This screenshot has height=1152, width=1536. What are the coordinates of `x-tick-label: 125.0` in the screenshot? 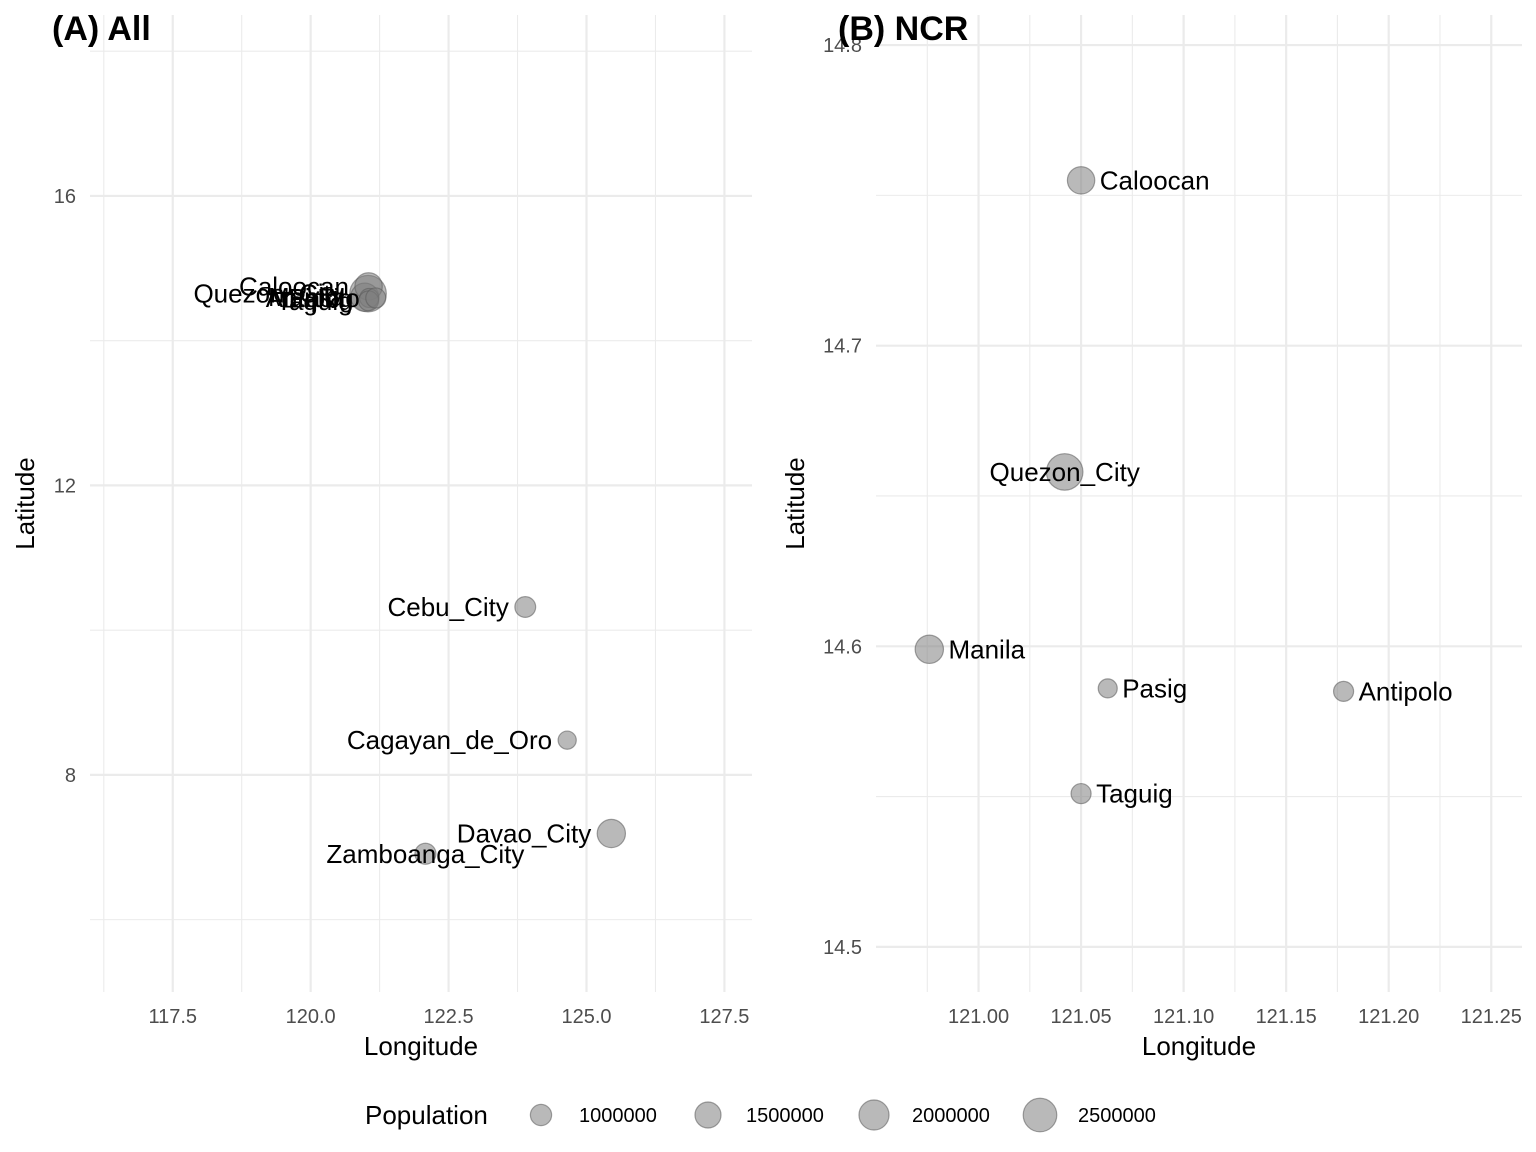 It's located at (586, 1017).